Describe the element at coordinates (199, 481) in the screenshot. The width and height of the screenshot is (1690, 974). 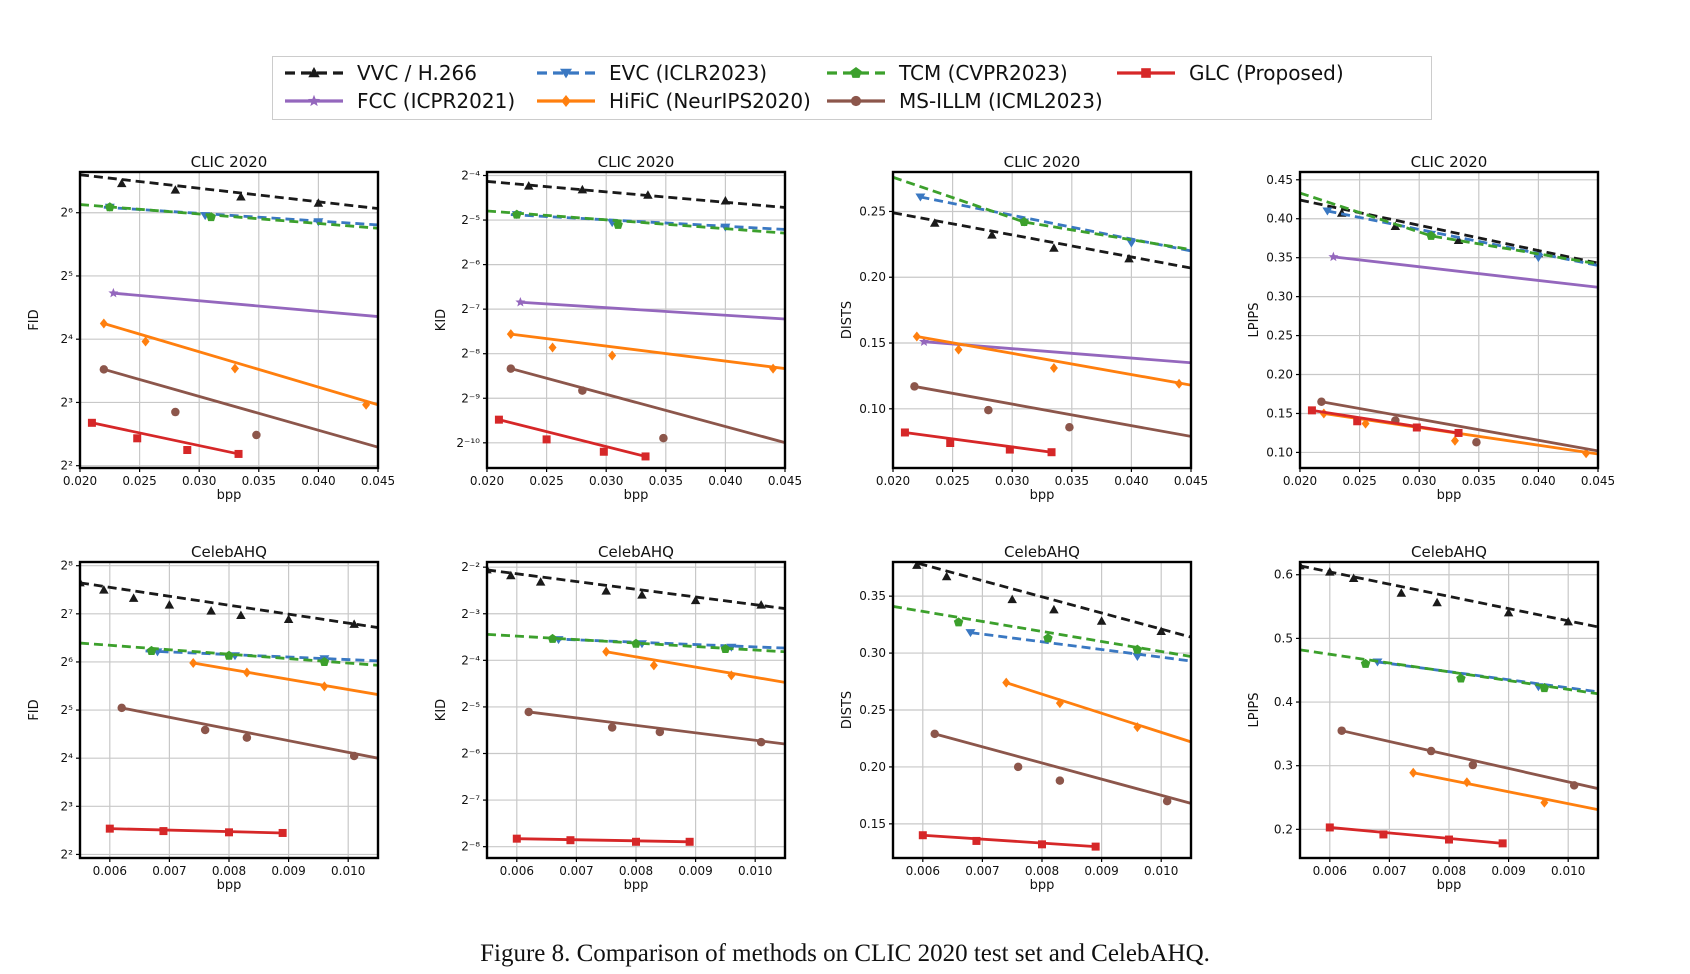
I see `x-tick-label: 0.030` at that location.